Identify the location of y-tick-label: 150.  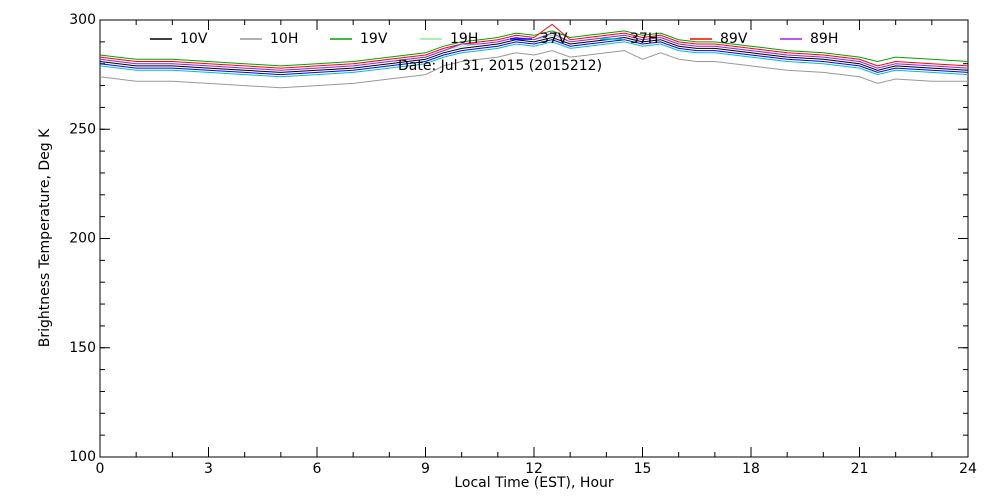
(82, 348).